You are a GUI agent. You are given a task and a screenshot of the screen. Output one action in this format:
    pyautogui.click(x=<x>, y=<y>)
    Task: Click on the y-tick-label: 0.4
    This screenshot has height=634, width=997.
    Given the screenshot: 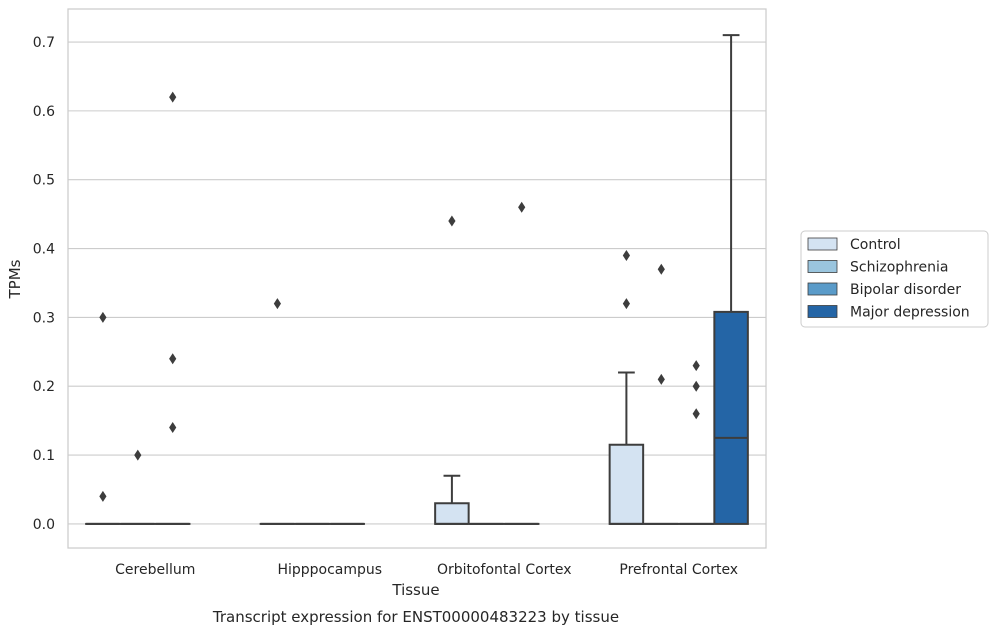 What is the action you would take?
    pyautogui.click(x=44, y=250)
    